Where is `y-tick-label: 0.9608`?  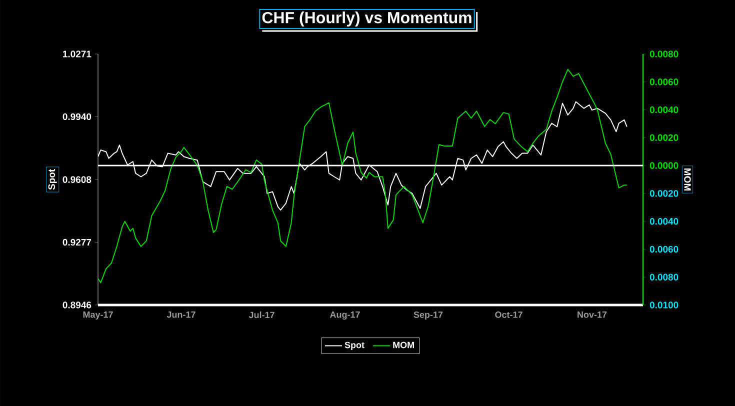
y-tick-label: 0.9608 is located at coordinates (77, 179).